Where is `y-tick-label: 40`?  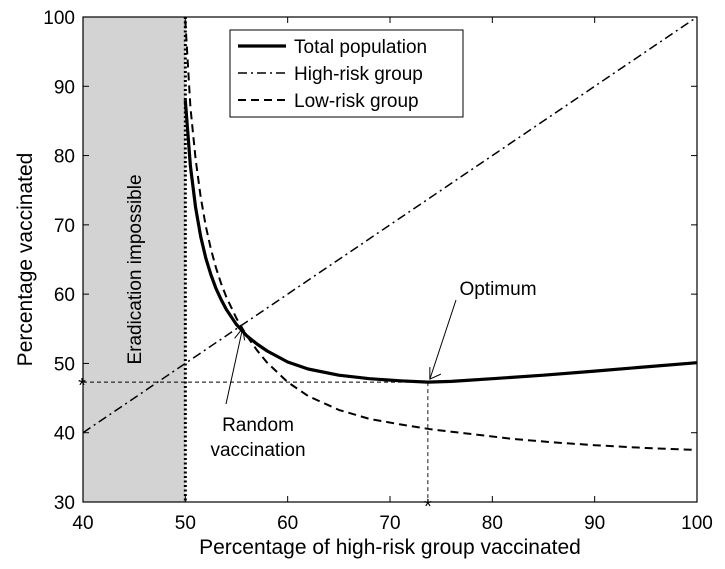
y-tick-label: 40 is located at coordinates (64, 434).